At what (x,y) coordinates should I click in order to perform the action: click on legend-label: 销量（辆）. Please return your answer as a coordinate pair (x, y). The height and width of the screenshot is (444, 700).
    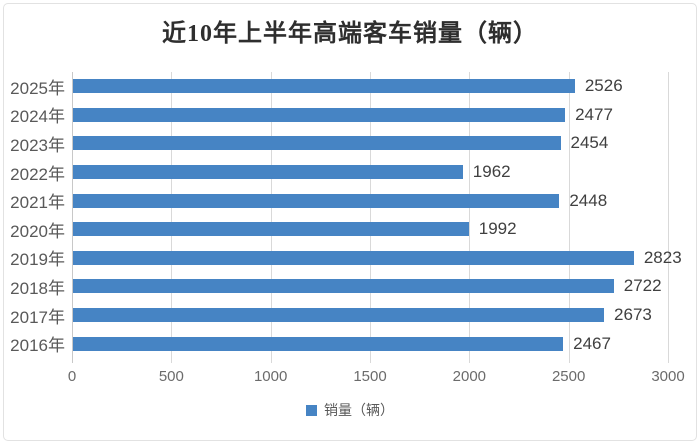
    Looking at the image, I should click on (359, 410).